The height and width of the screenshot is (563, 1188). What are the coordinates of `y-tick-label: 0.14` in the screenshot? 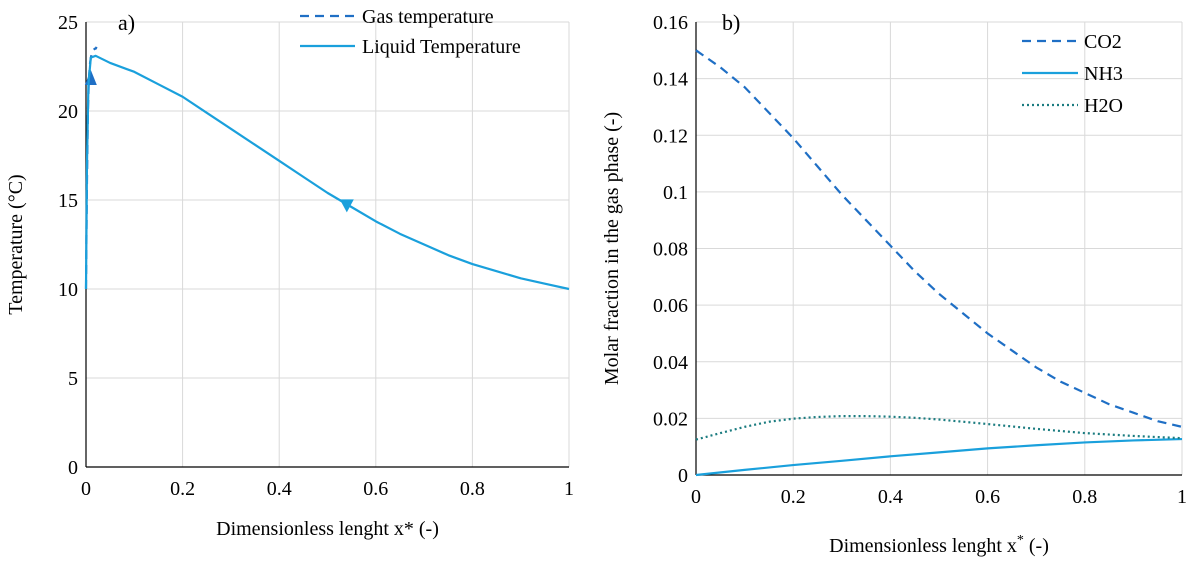 It's located at (670, 80).